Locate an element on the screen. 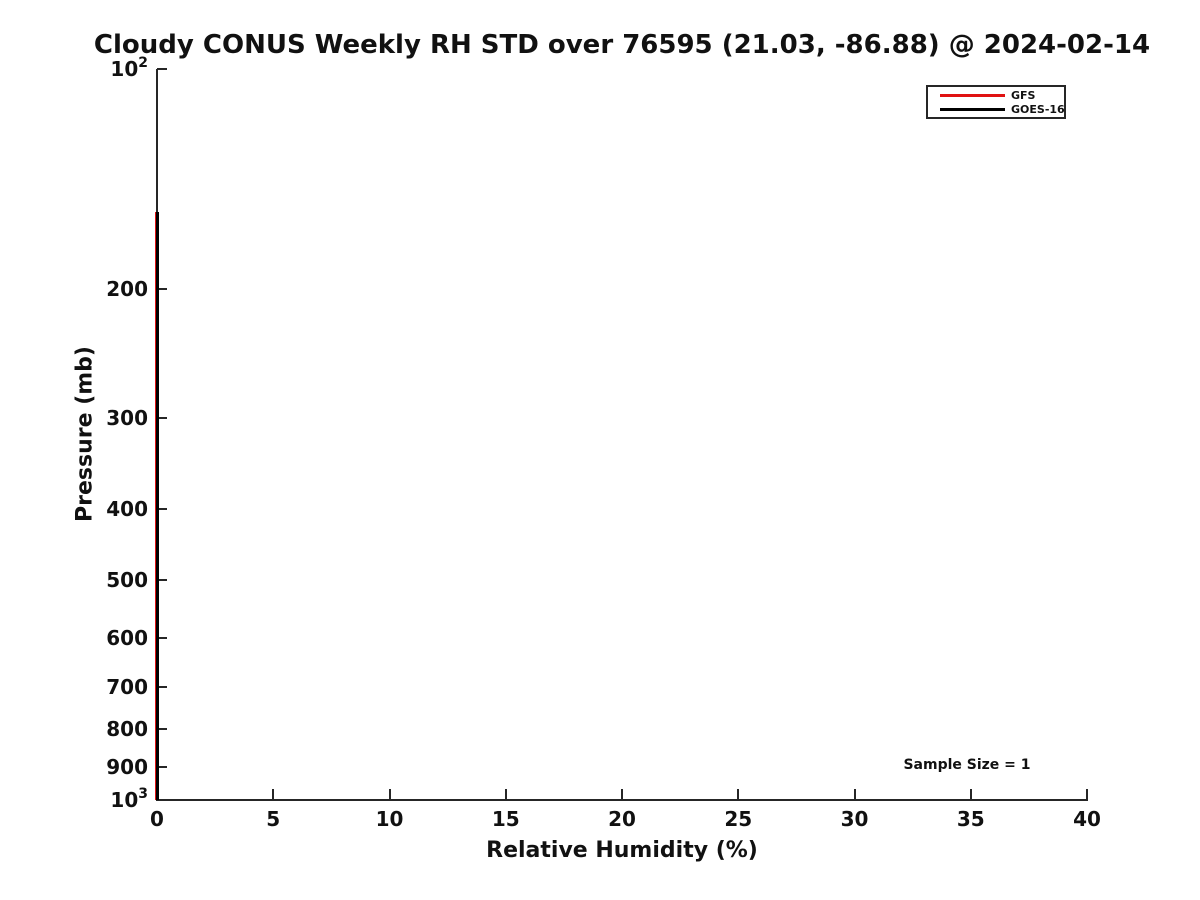 The image size is (1200, 900). legend-line-goes16 is located at coordinates (972, 109).